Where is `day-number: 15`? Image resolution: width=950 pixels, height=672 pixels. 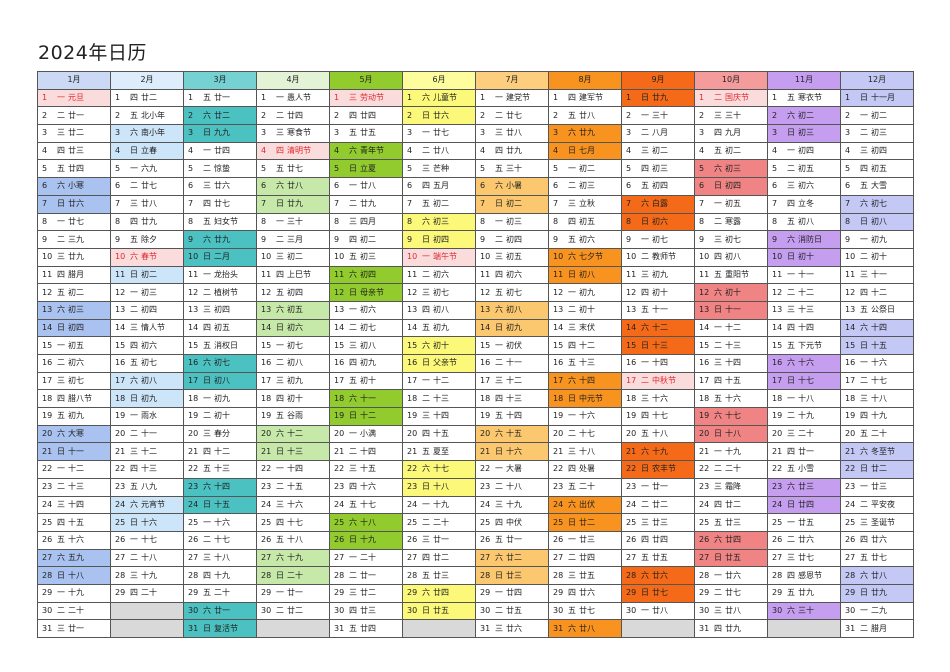 day-number: 15 is located at coordinates (485, 345).